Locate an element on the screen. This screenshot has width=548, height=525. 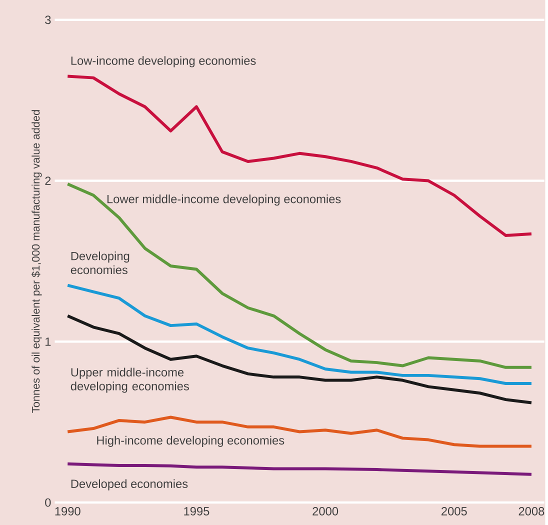
x-tick-label: 2000 is located at coordinates (325, 511).